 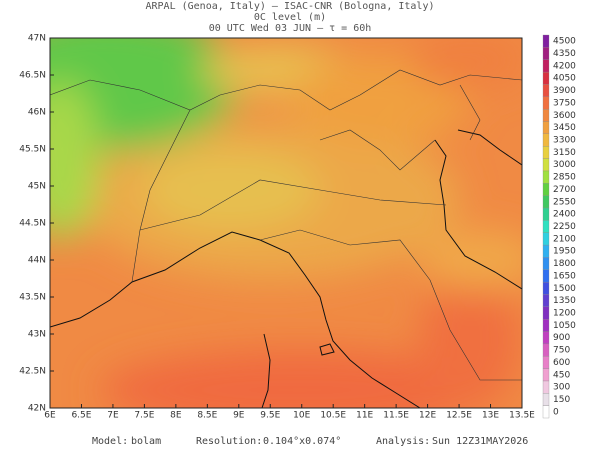 I want to click on lon-label: 13.5E, so click(x=522, y=416).